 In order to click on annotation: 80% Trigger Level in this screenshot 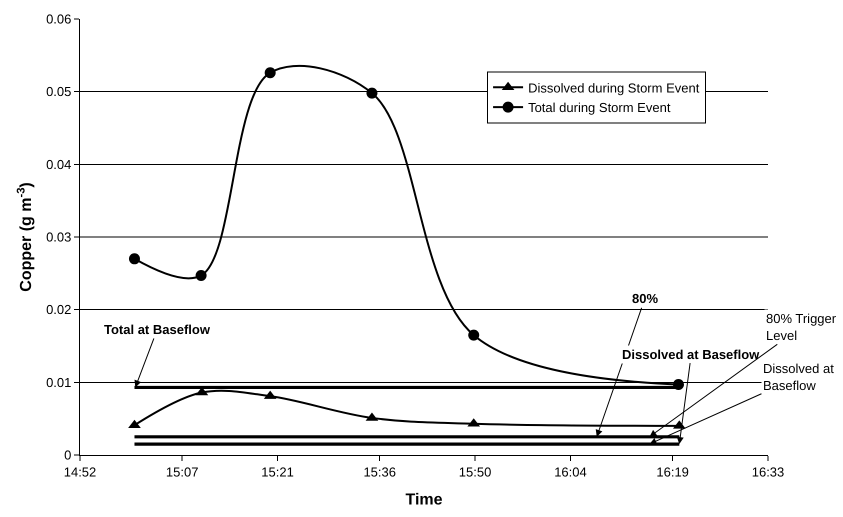, I will do `click(801, 327)`.